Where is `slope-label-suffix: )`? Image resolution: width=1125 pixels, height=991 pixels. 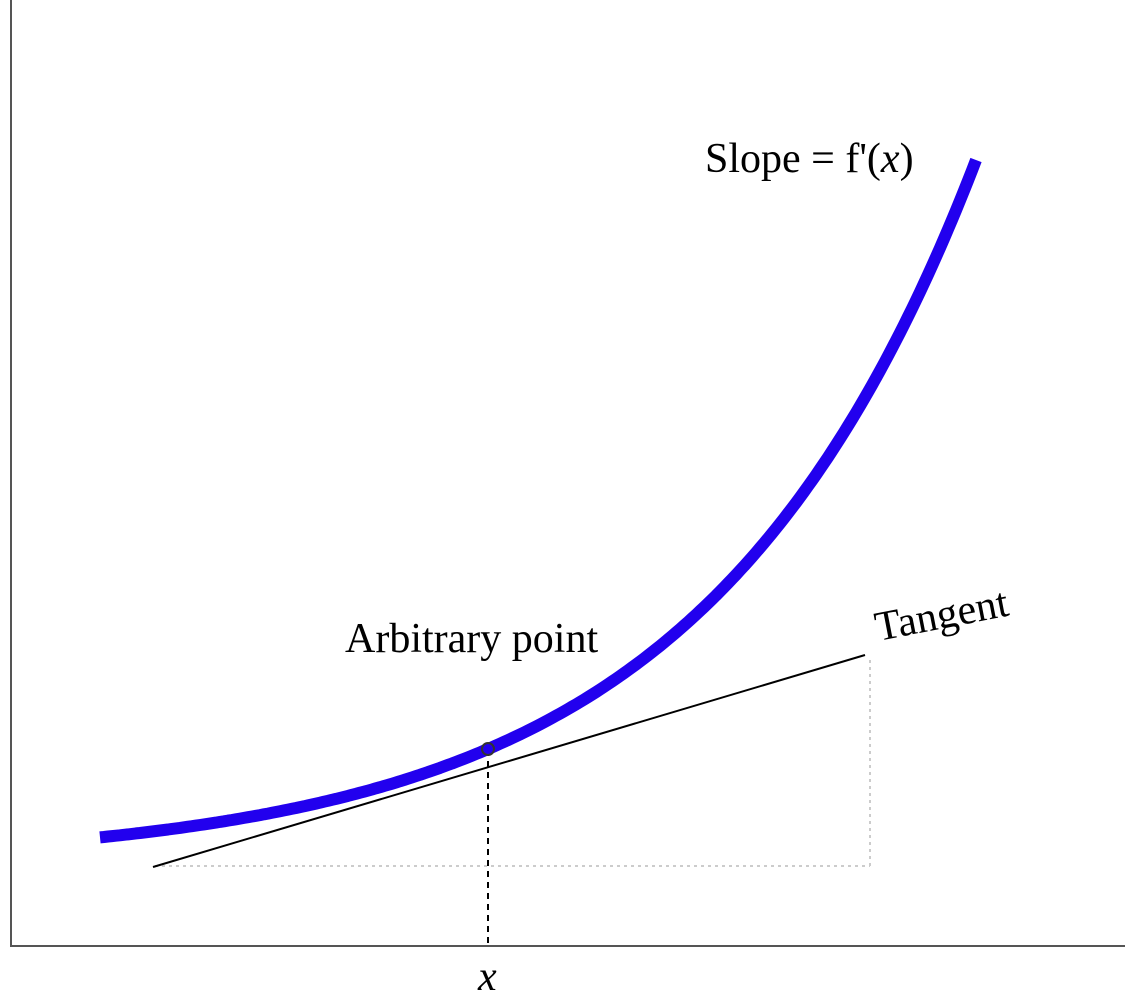
slope-label-suffix: ) is located at coordinates (907, 159).